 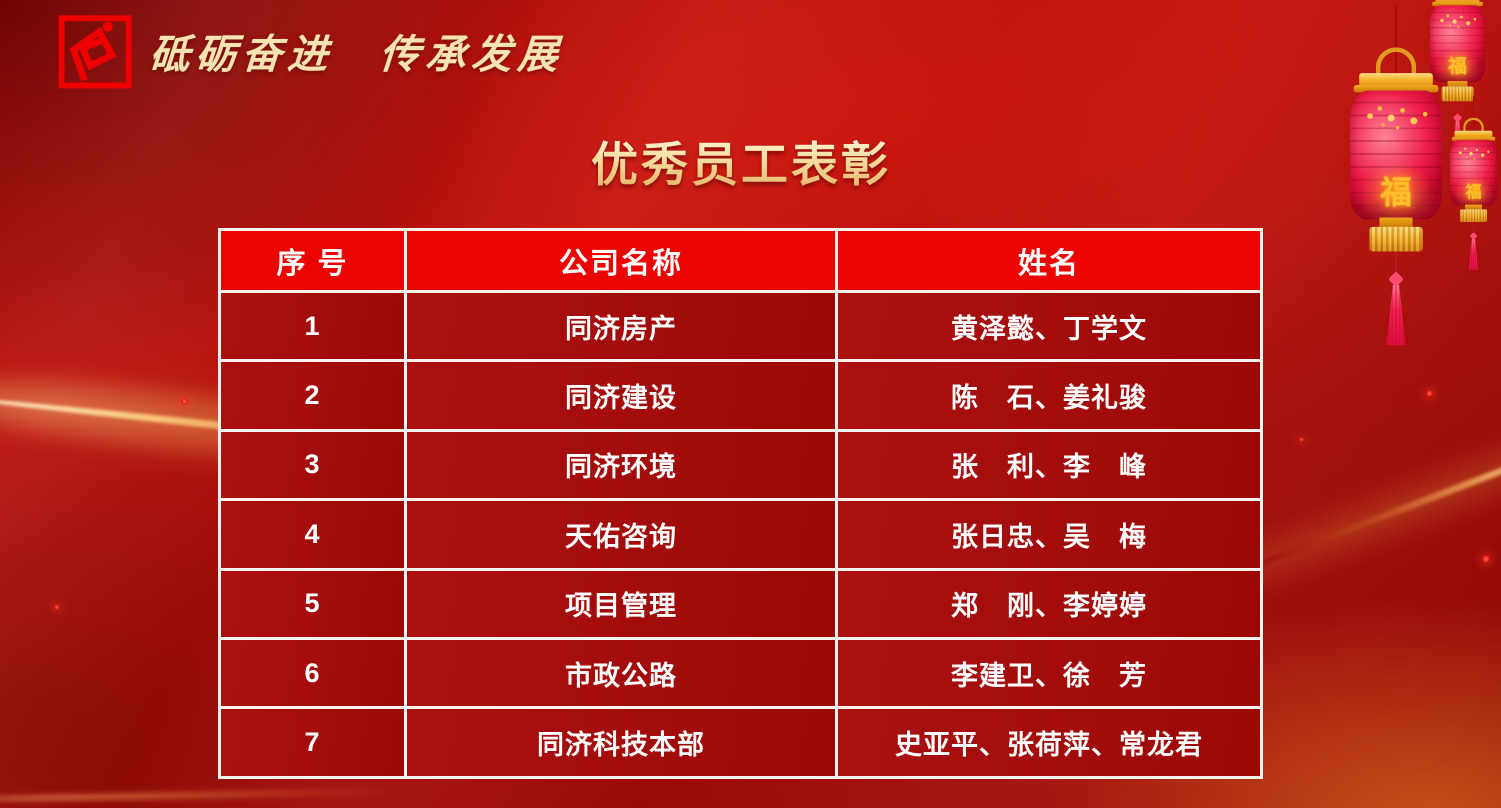 I want to click on table-cell-no: 1, so click(x=312, y=326).